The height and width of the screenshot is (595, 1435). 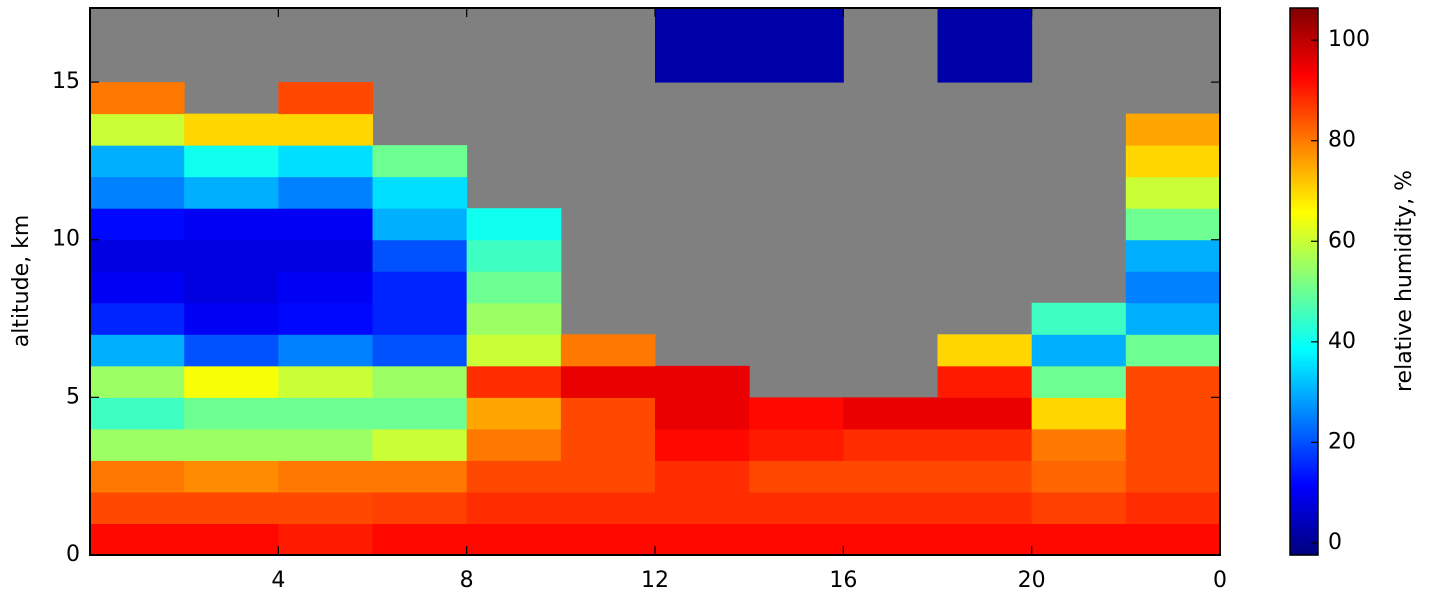 What do you see at coordinates (66, 239) in the screenshot?
I see `y-tick-label: 10` at bounding box center [66, 239].